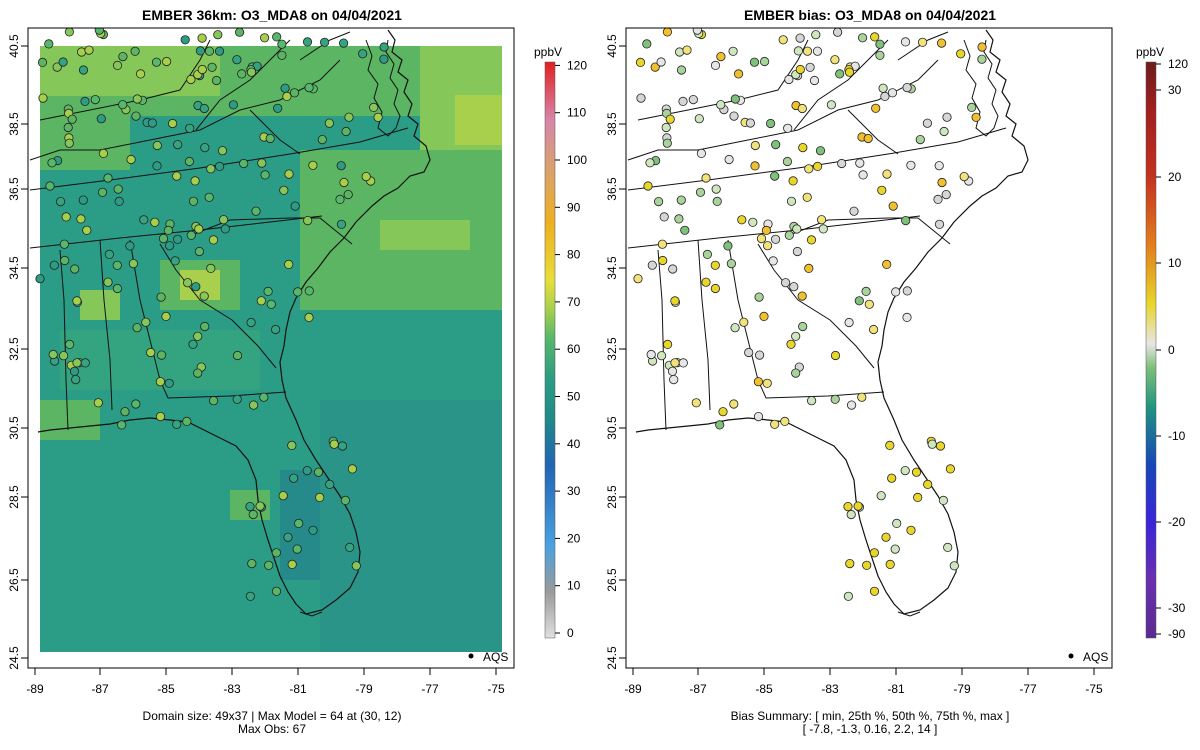  I want to click on right-footer-line2: [ -7.8, -1.3, 0.16, 2.2, 14 ], so click(870, 729).